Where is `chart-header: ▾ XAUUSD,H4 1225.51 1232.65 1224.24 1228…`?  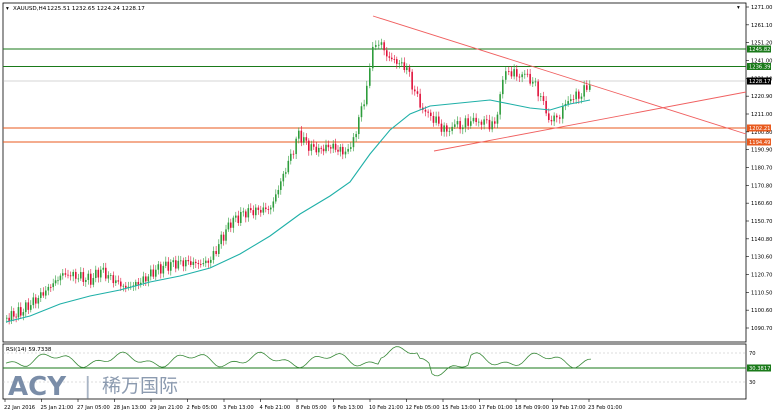 chart-header: ▾ XAUUSD,H4 1225.51 1232.65 1224.24 1228… is located at coordinates (75, 9).